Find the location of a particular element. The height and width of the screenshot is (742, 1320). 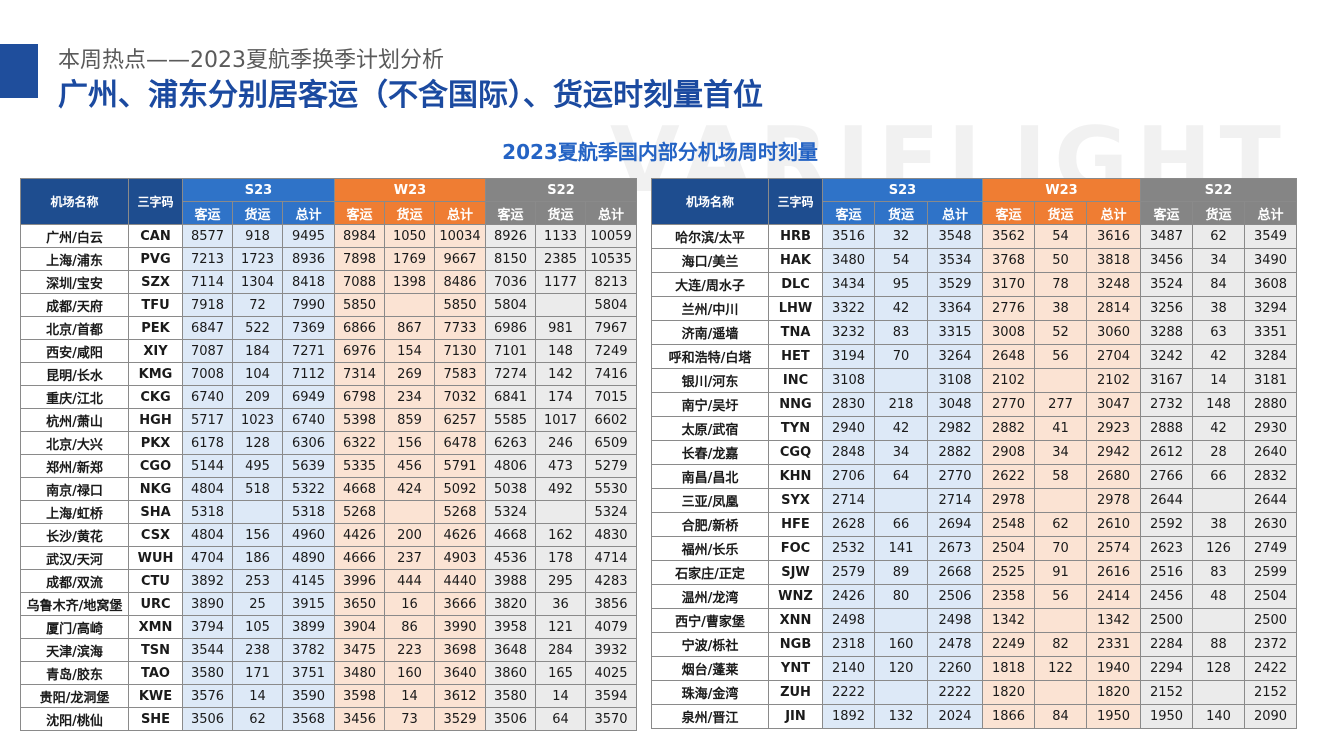

s23-passenger-cell: 3516 is located at coordinates (848, 236).